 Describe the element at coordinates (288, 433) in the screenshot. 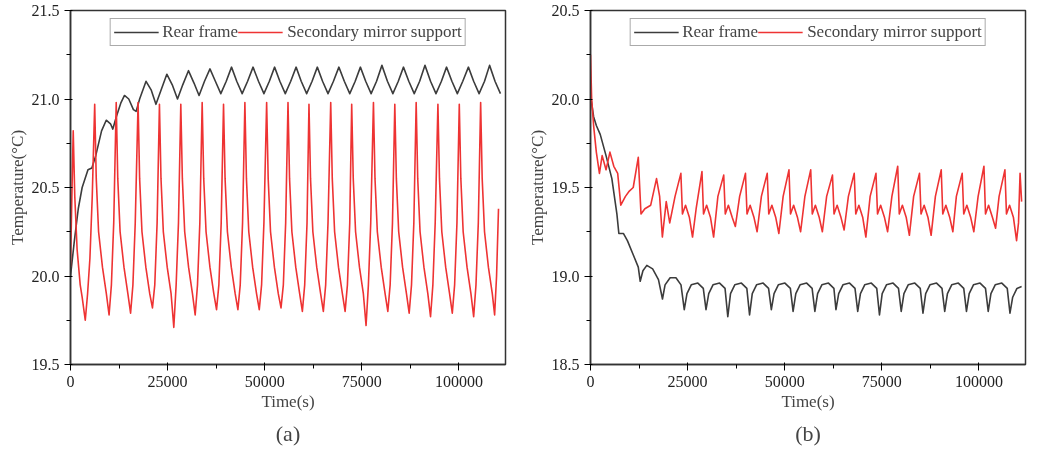

I see `text: (a)` at that location.